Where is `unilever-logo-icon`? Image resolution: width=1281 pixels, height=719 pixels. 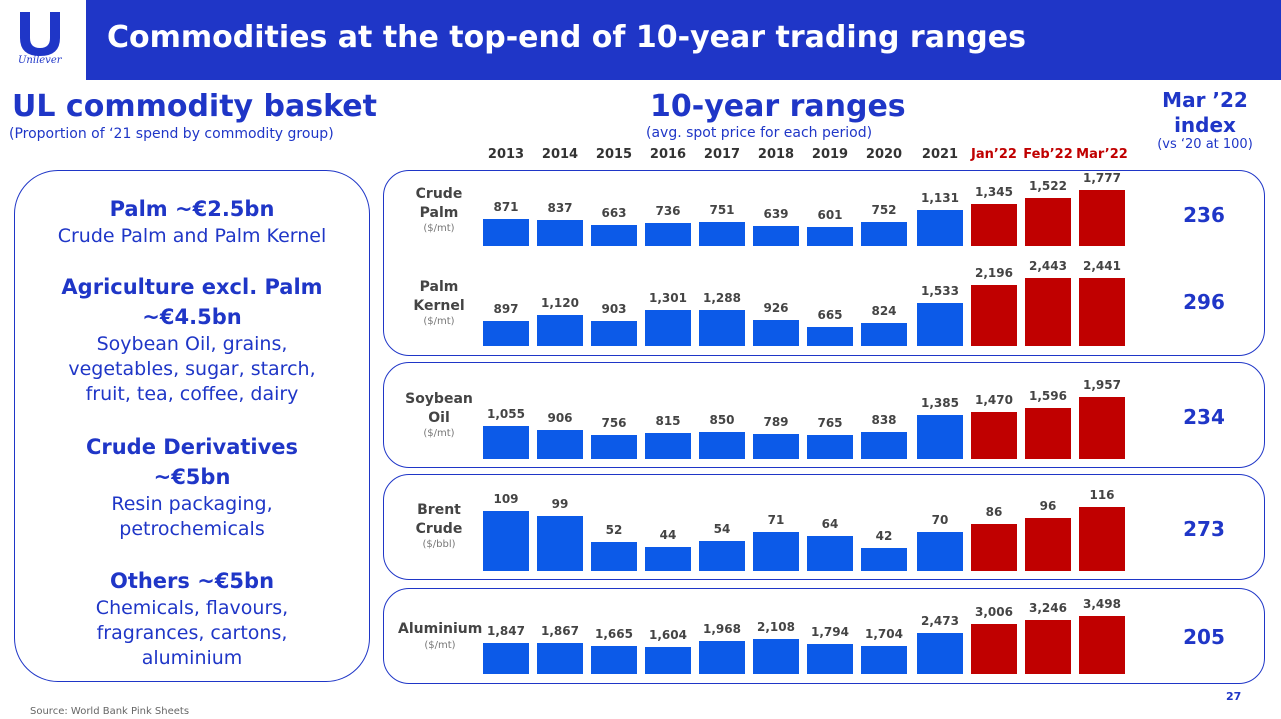 unilever-logo-icon is located at coordinates (40, 40).